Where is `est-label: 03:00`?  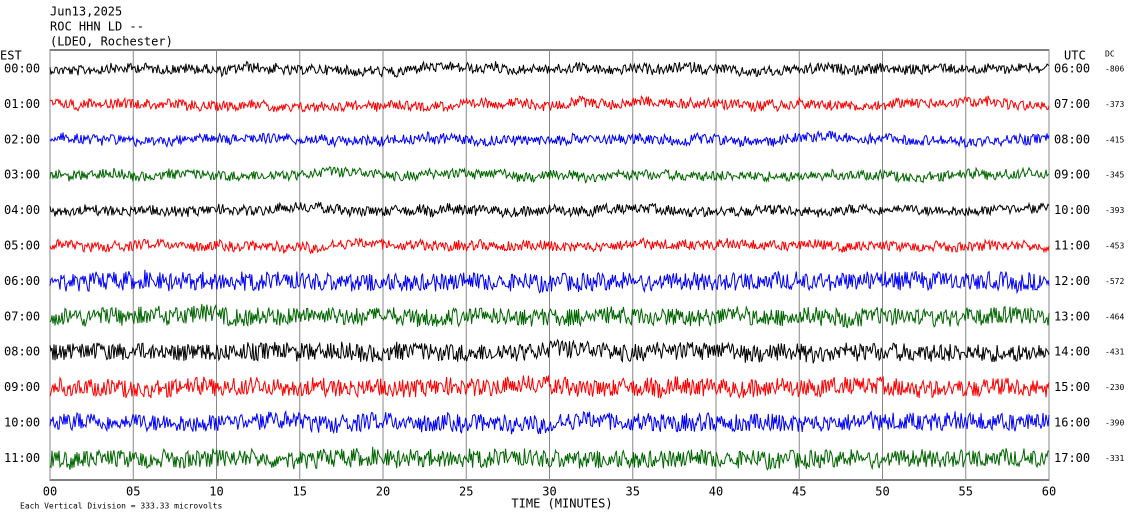
est-label: 03:00 is located at coordinates (22, 175).